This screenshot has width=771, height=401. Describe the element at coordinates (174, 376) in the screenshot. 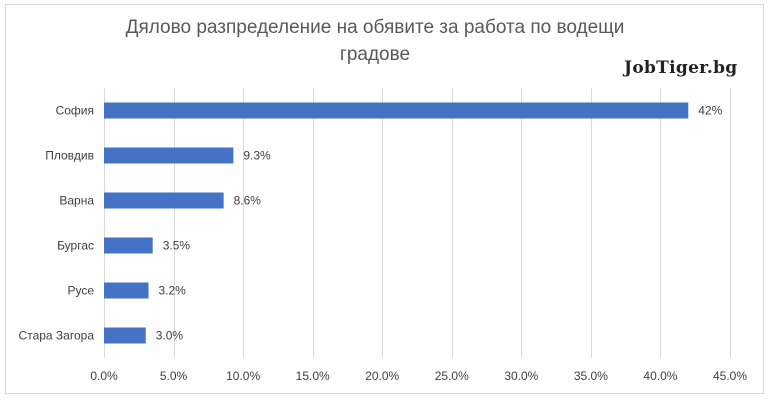

I see `x-tick-label: 5.0%` at that location.